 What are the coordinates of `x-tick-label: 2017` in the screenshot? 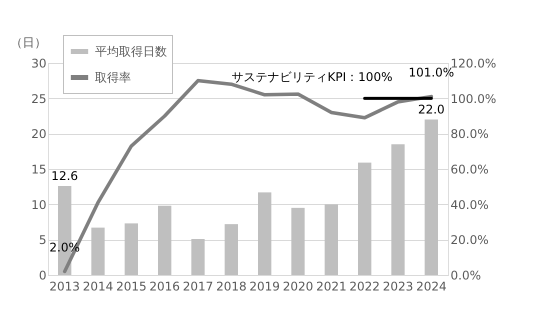 It's located at (198, 287).